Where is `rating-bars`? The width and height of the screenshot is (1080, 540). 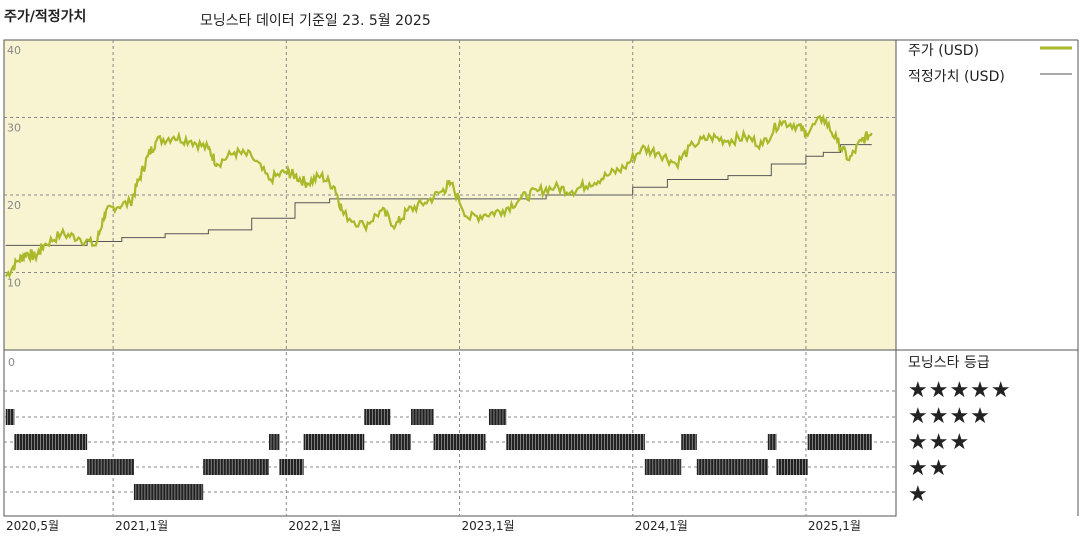
rating-bars is located at coordinates (438, 454).